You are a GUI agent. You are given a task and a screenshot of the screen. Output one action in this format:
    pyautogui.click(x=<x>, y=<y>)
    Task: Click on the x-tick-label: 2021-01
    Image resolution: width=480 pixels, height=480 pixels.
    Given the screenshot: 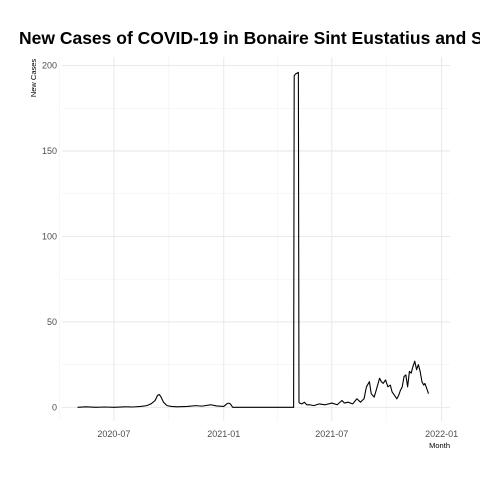 What is the action you would take?
    pyautogui.click(x=223, y=434)
    